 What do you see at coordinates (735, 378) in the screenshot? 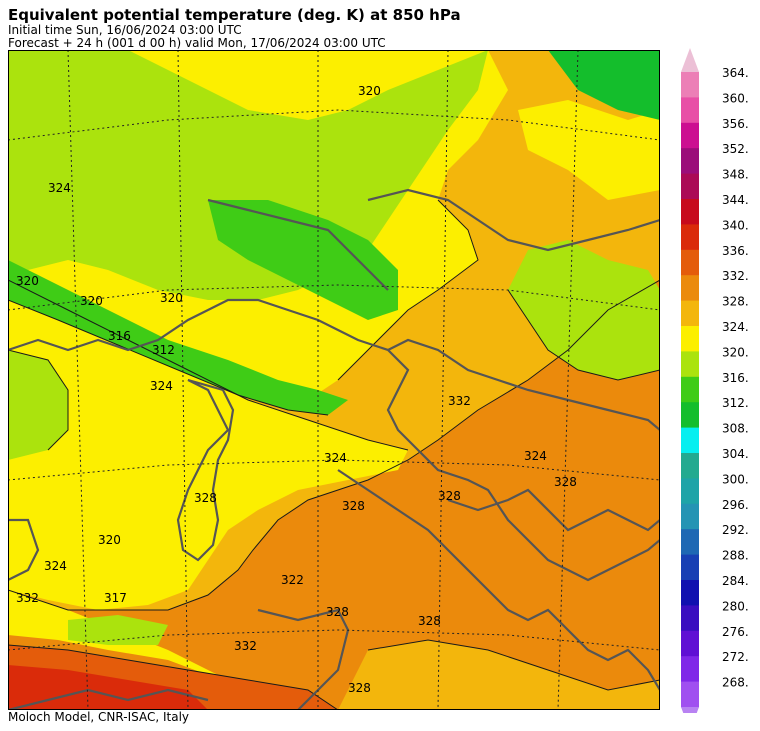
I see `colorbar-level-label: 316.` at bounding box center [735, 378].